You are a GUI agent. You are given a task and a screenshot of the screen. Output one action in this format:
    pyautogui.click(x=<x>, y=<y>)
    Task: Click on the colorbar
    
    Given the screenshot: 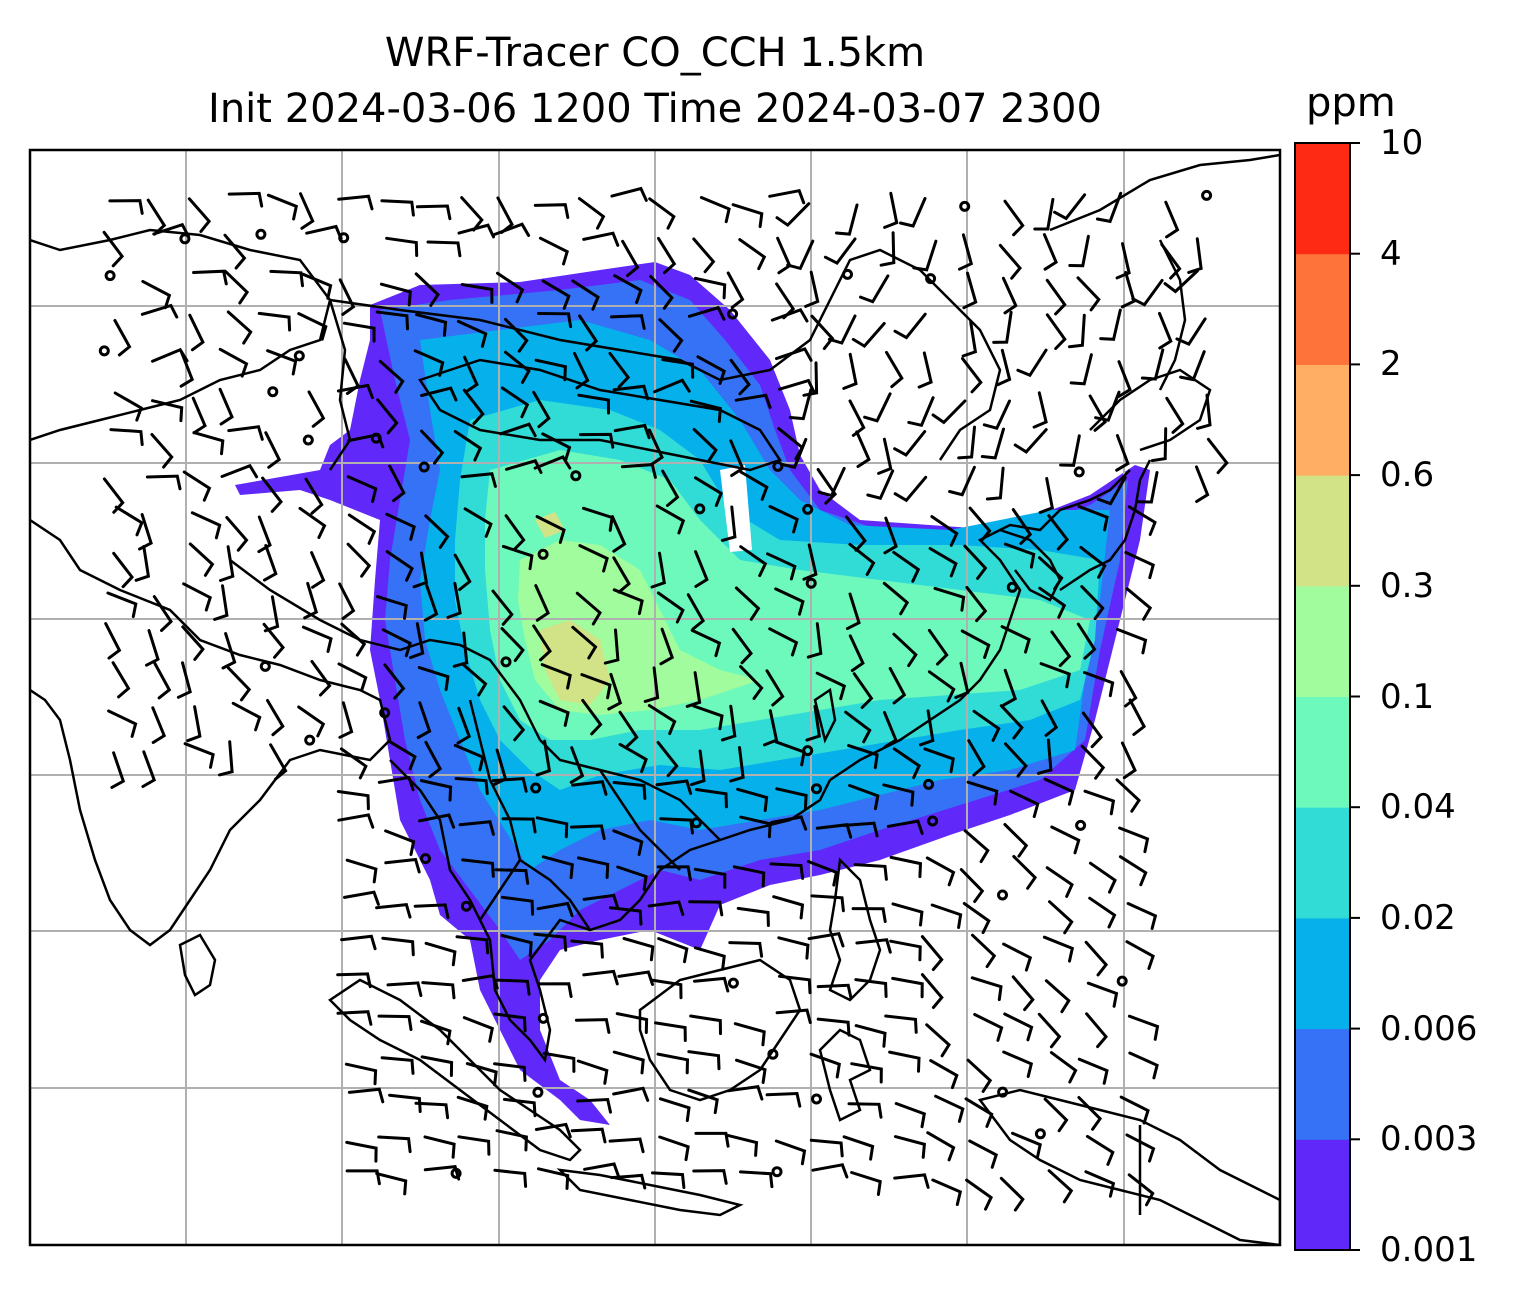 What is the action you would take?
    pyautogui.click(x=1327, y=696)
    